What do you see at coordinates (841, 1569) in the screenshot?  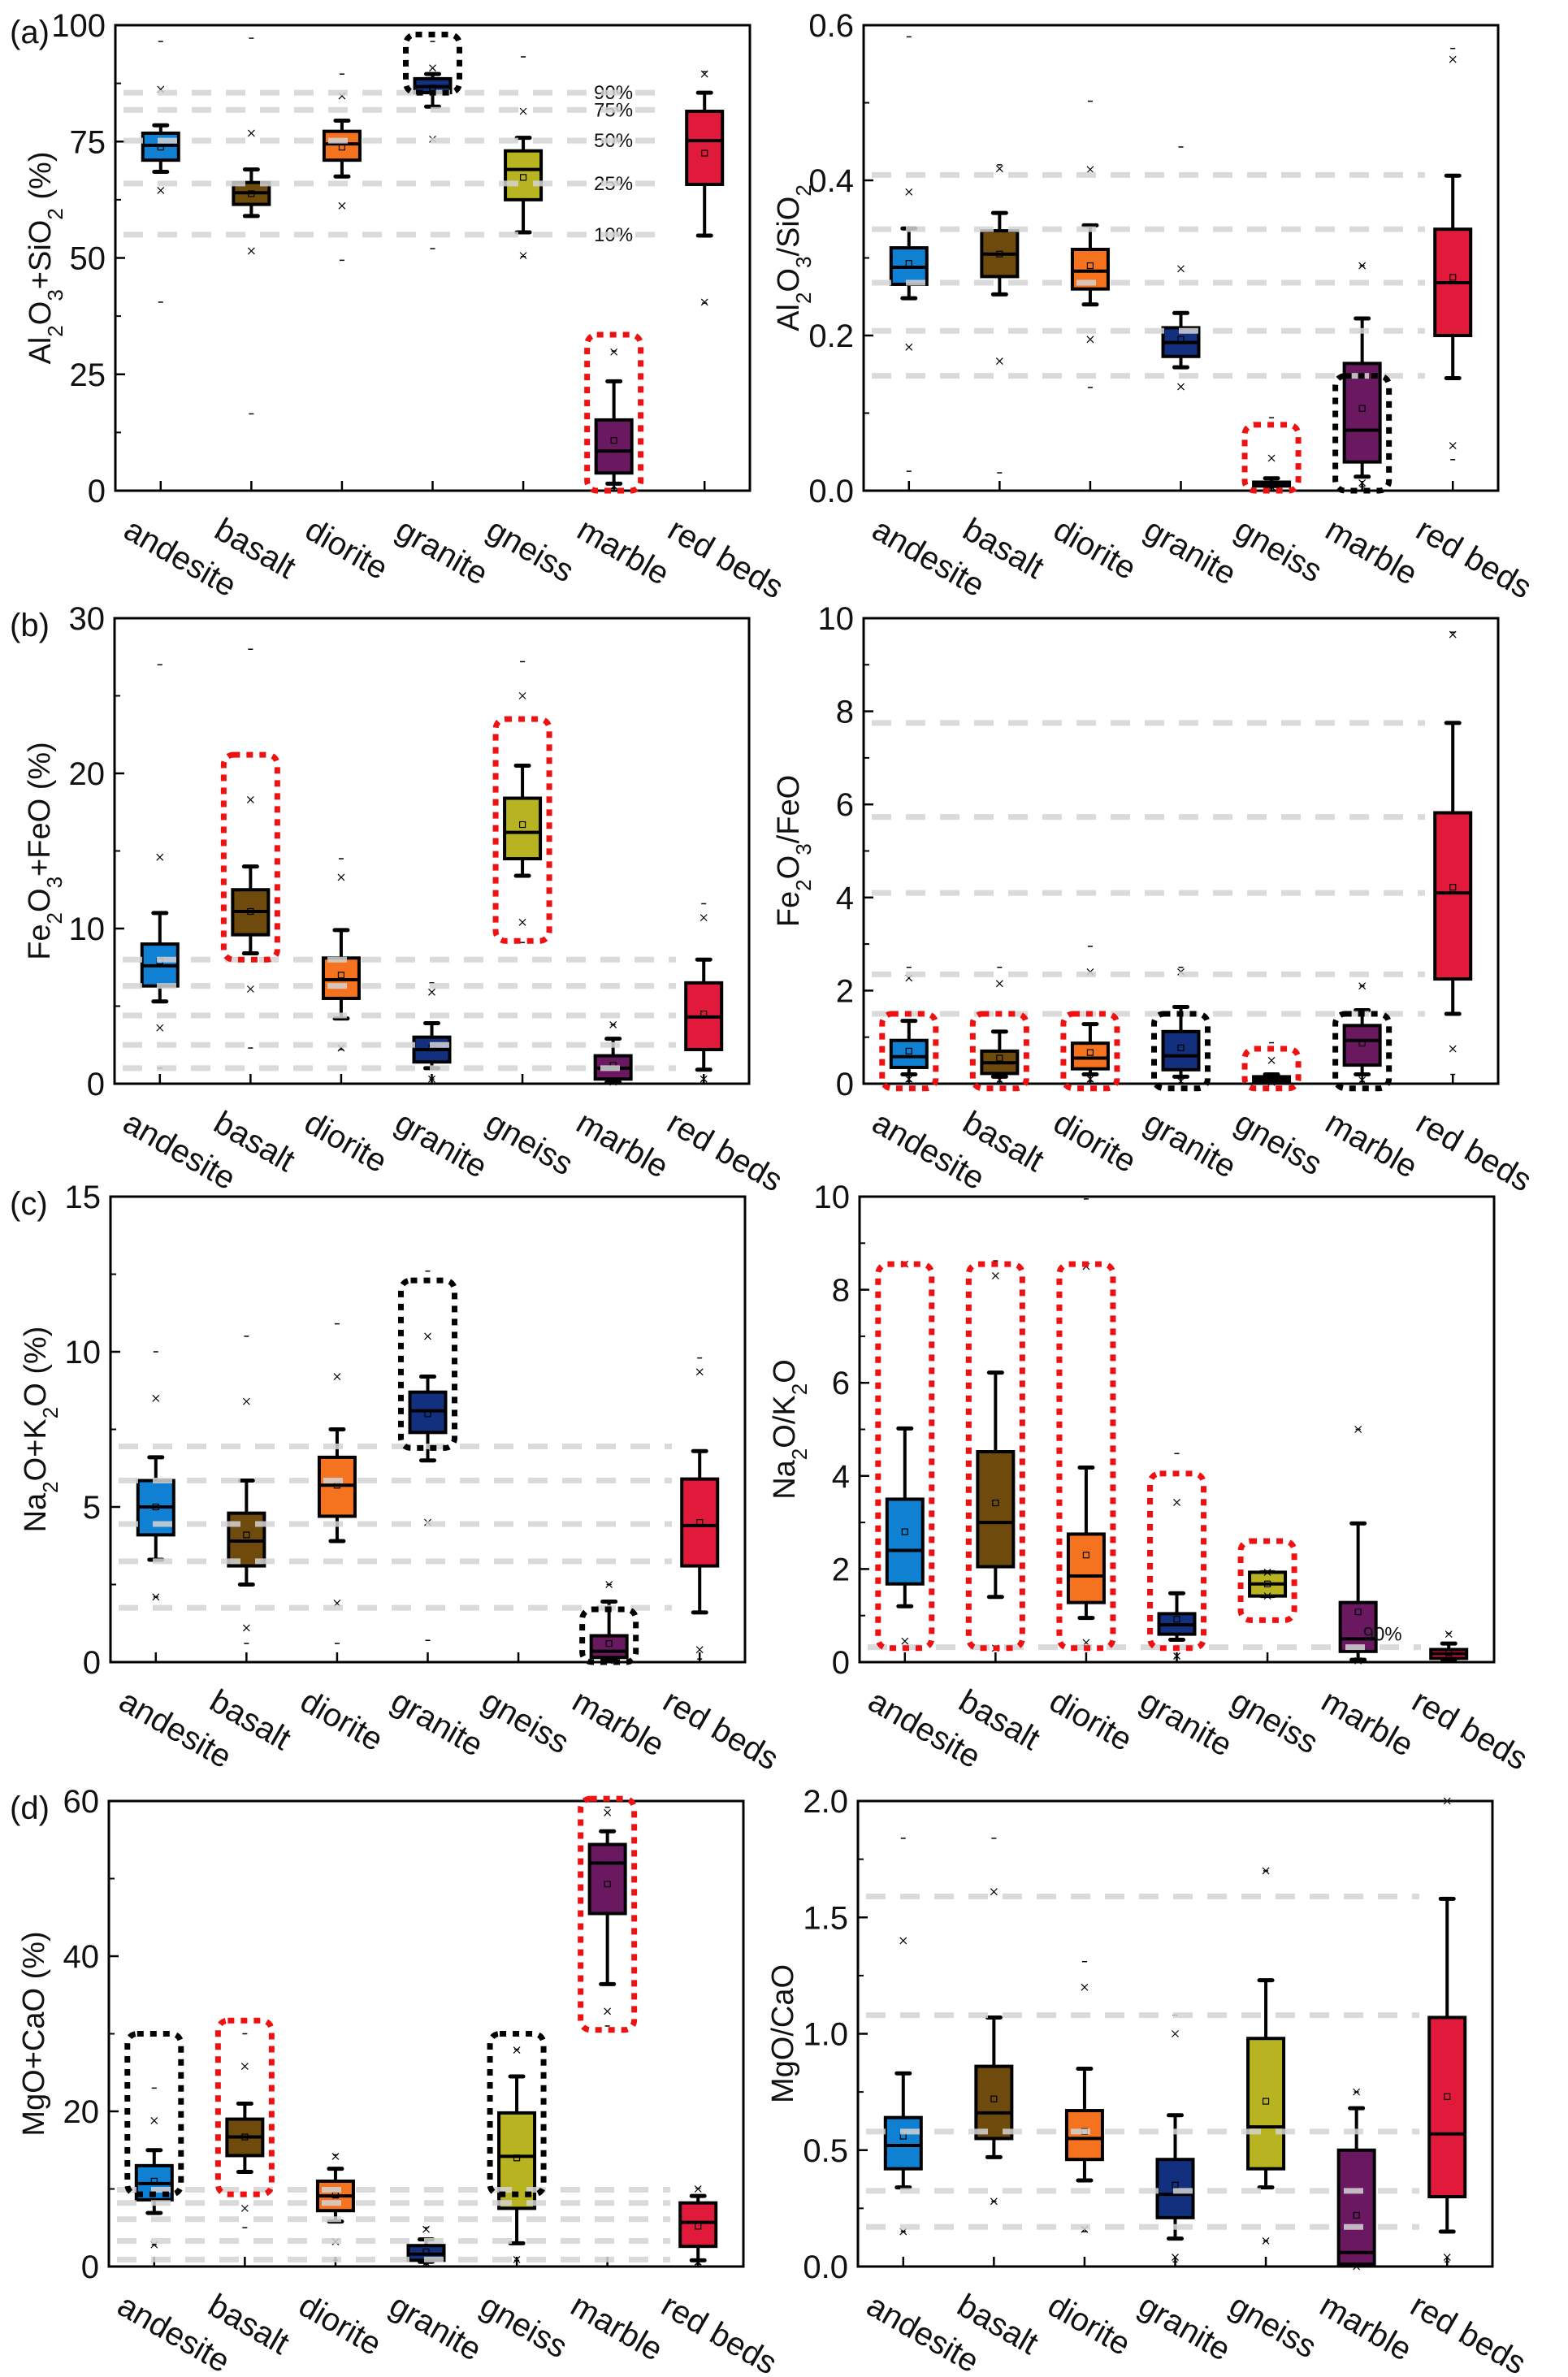 I see `y-tick-label: 2` at bounding box center [841, 1569].